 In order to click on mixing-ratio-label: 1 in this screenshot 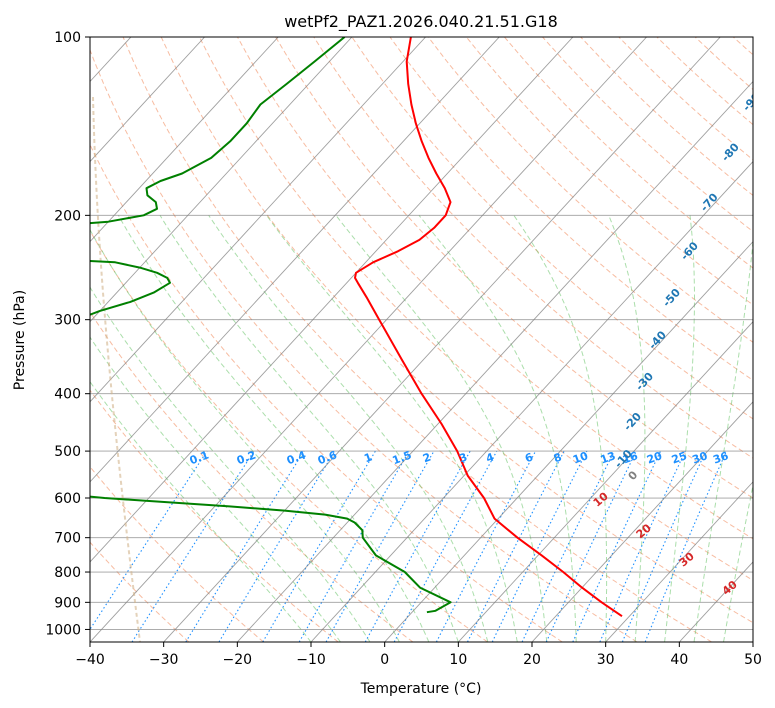, I will do `click(368, 457)`.